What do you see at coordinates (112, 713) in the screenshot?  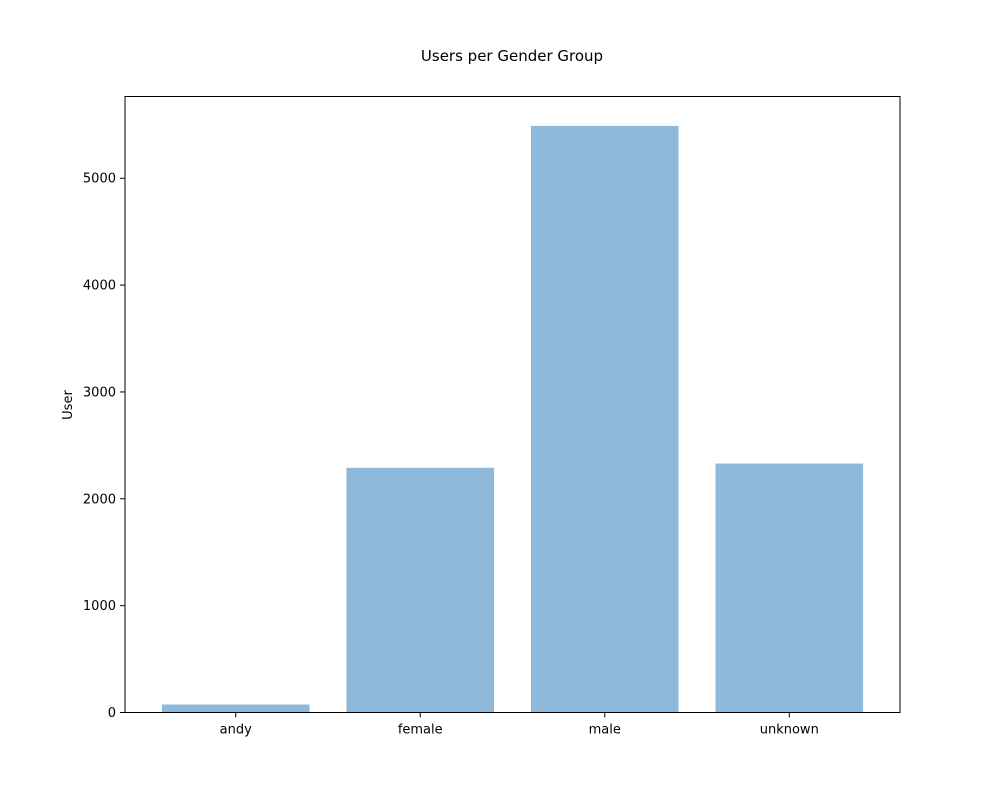 I see `y-tick-label: 0` at bounding box center [112, 713].